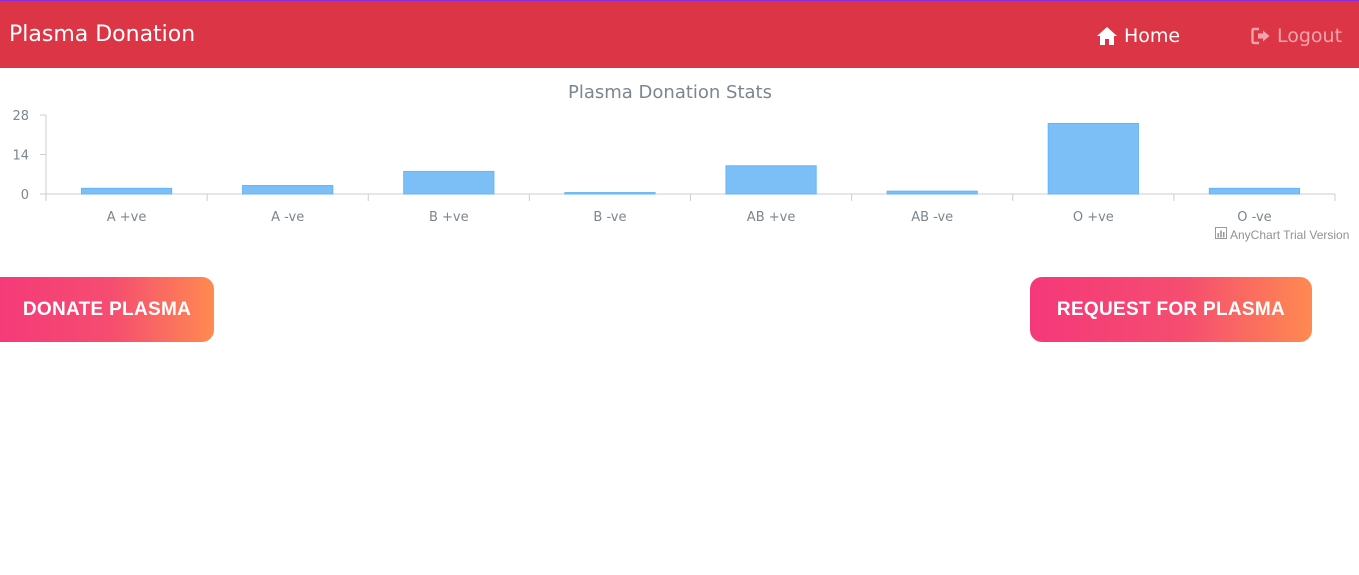  What do you see at coordinates (932, 217) in the screenshot?
I see `x-tick-label: AB -ve` at bounding box center [932, 217].